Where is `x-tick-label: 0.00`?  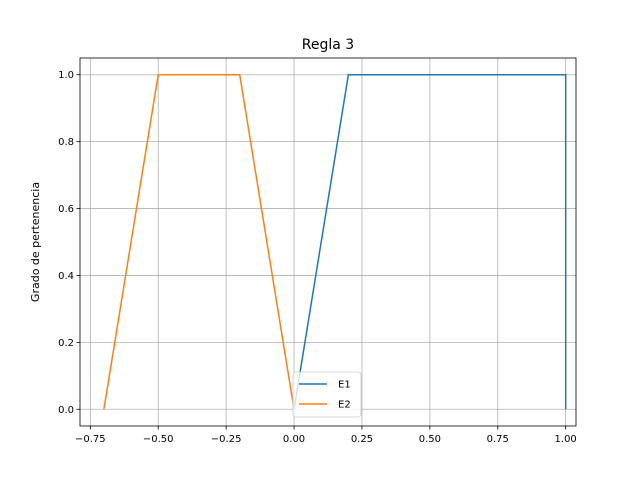 x-tick-label: 0.00 is located at coordinates (294, 439).